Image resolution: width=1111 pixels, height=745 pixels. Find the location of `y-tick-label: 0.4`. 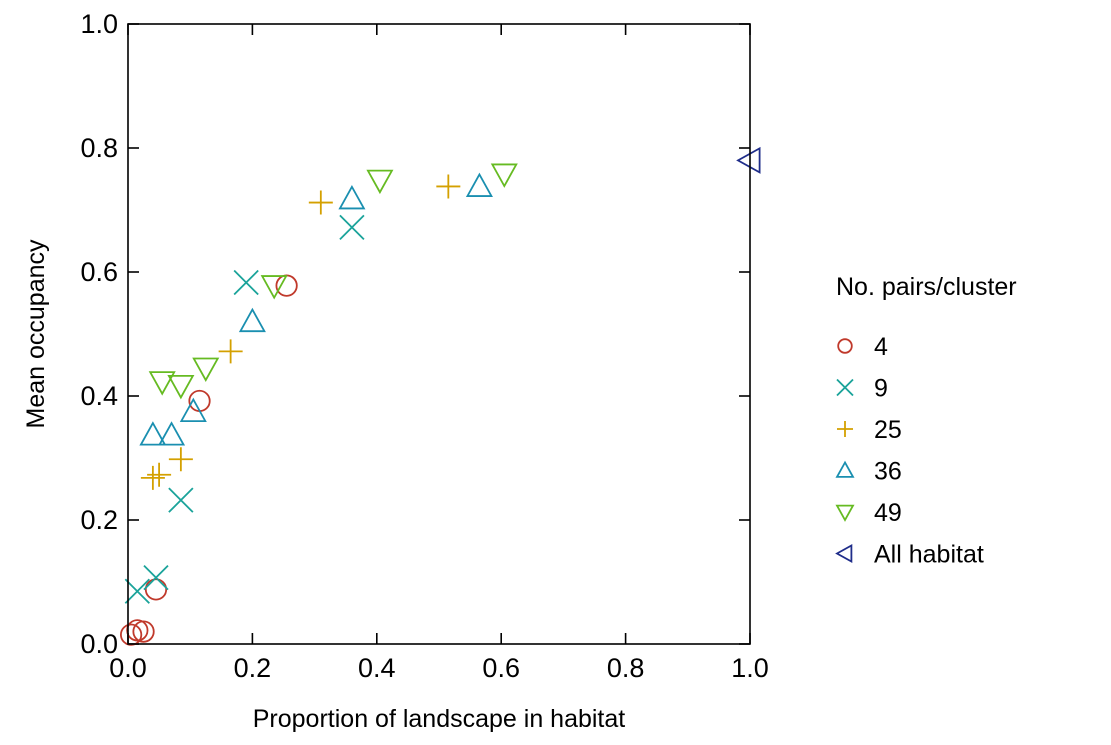

y-tick-label: 0.4 is located at coordinates (99, 396).